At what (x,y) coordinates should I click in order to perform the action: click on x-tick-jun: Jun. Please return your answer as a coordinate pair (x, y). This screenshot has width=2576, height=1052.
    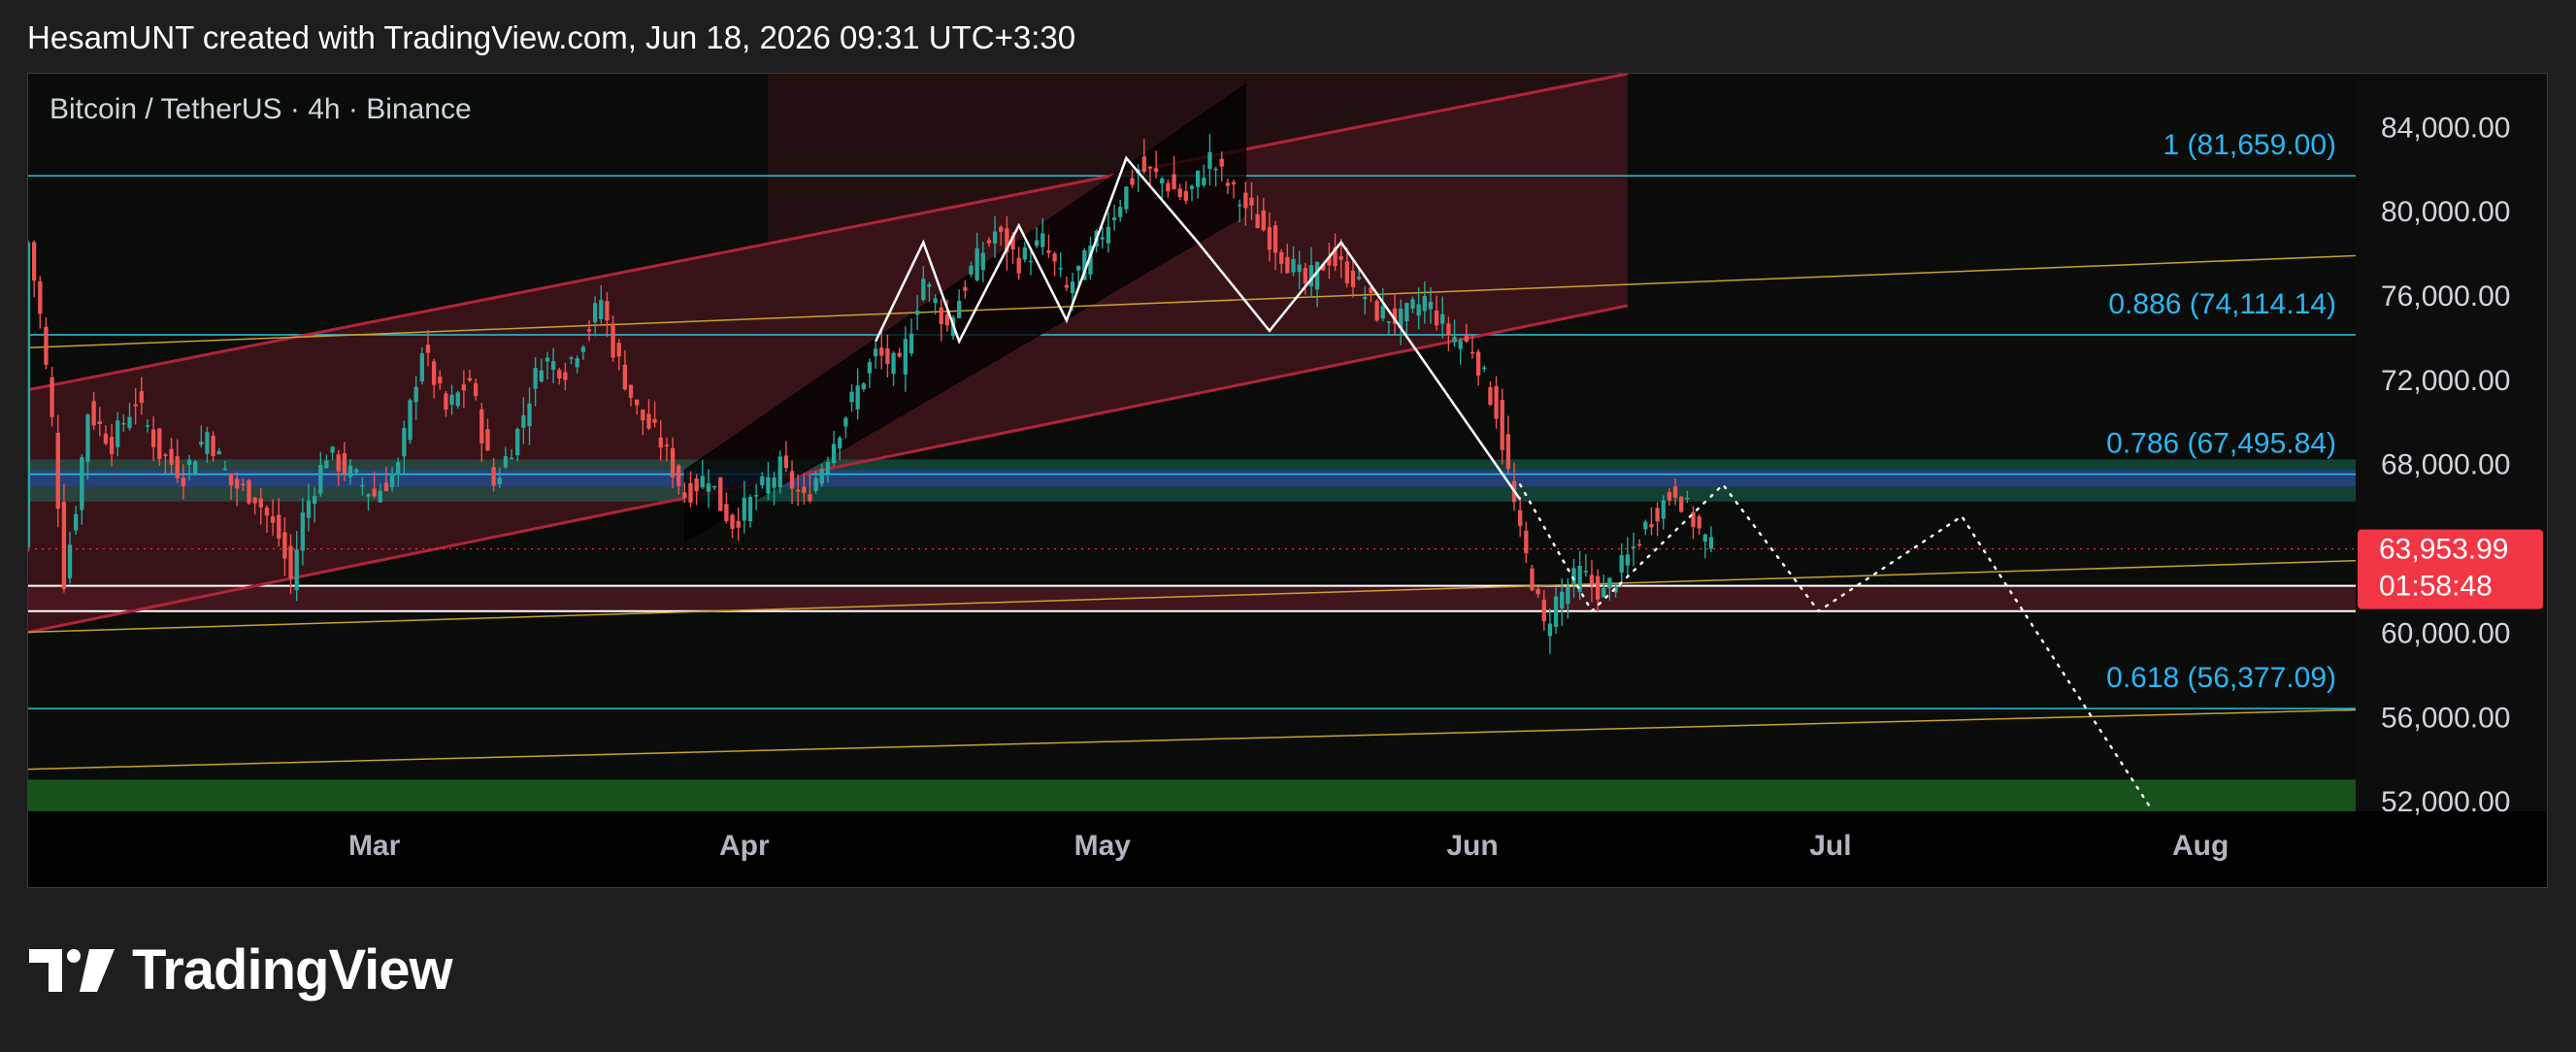
    Looking at the image, I should click on (1472, 846).